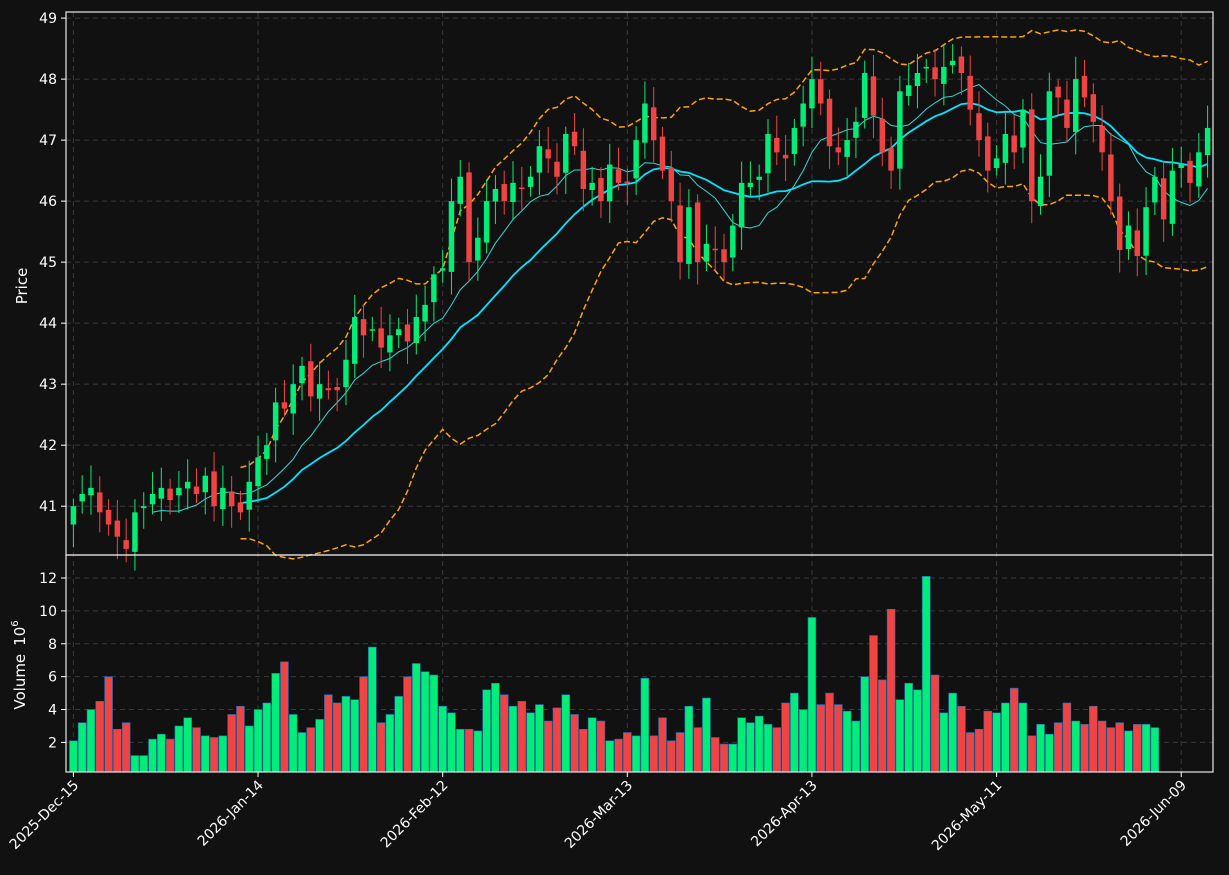 The height and width of the screenshot is (875, 1229). I want to click on price-tick-label: 43, so click(48, 385).